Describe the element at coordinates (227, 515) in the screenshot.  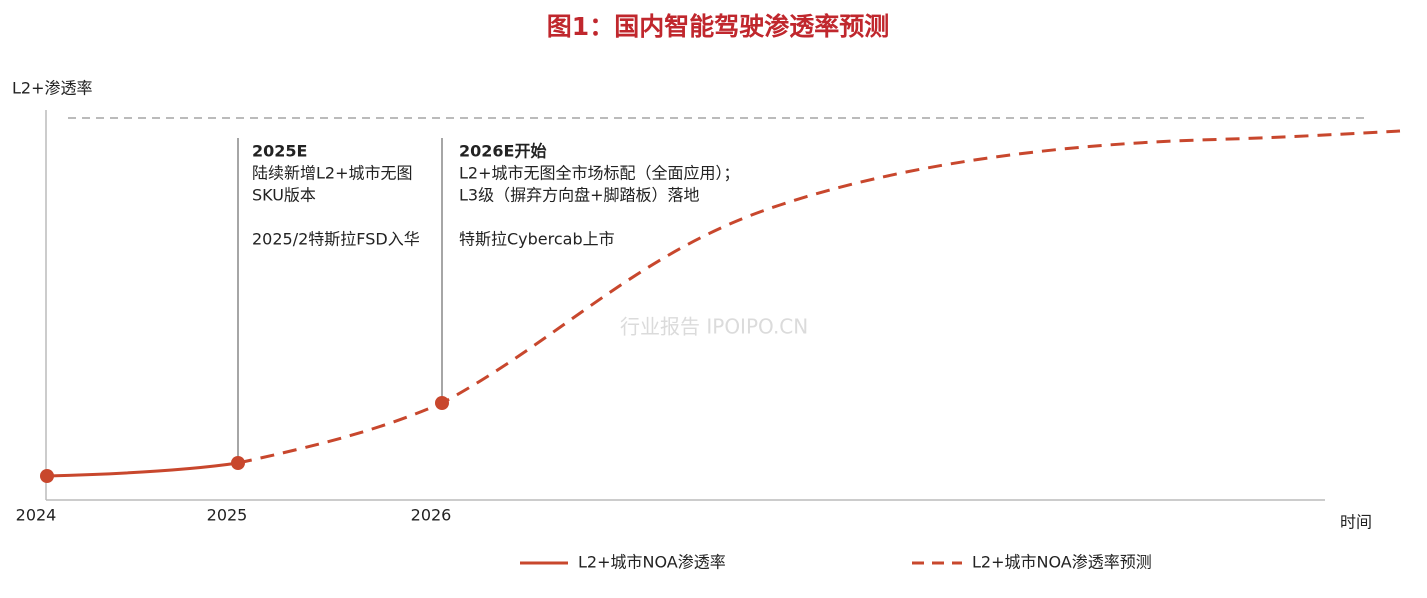
I see `x-tick-label: 2025` at that location.